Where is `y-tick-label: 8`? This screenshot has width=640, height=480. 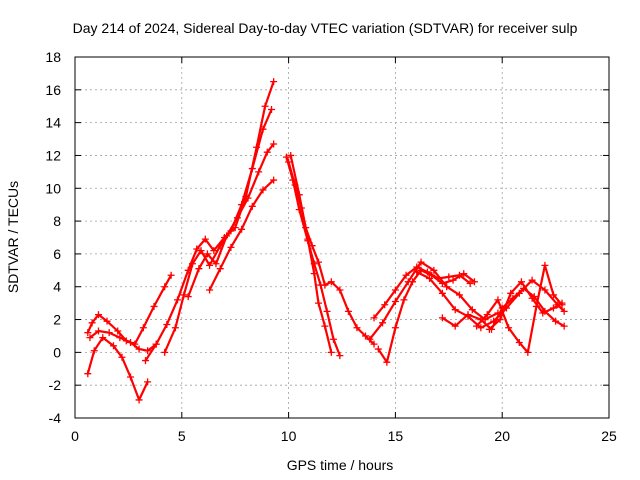
y-tick-label: 8 is located at coordinates (57, 221).